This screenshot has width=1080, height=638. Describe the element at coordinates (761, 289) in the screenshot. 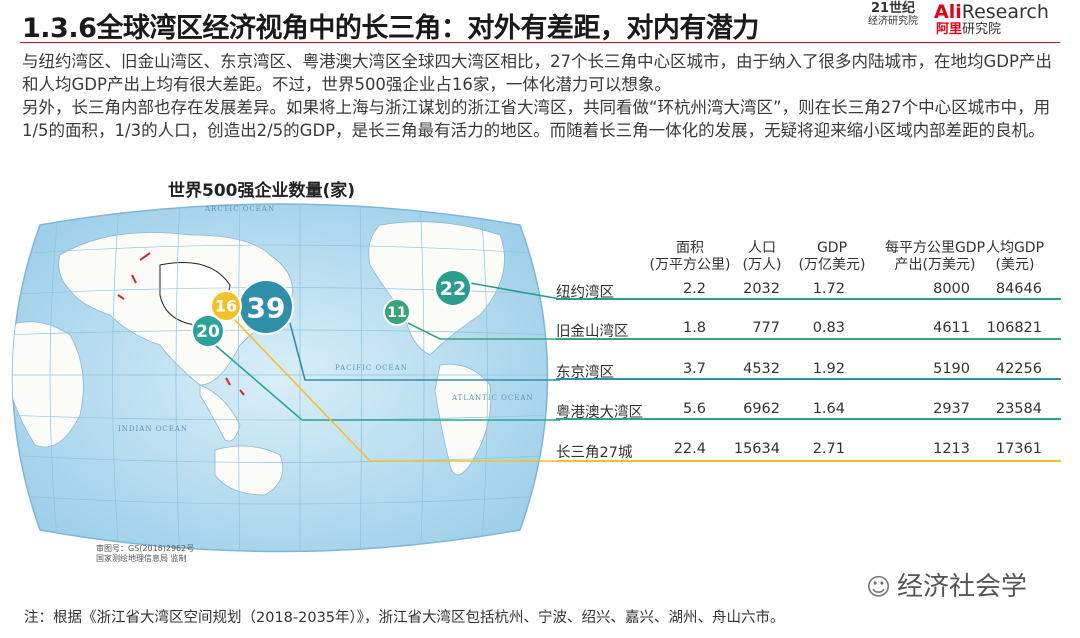

I see `table-cell-0-1: 2032` at that location.